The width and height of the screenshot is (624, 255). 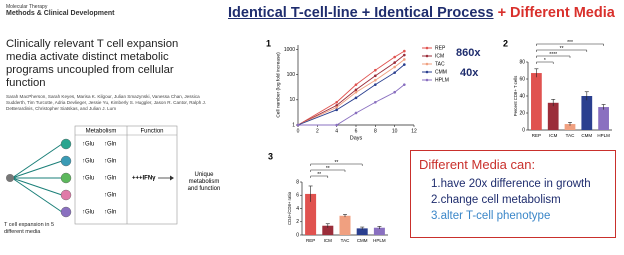 I want to click on x-tick-label: CMM, so click(x=586, y=135).